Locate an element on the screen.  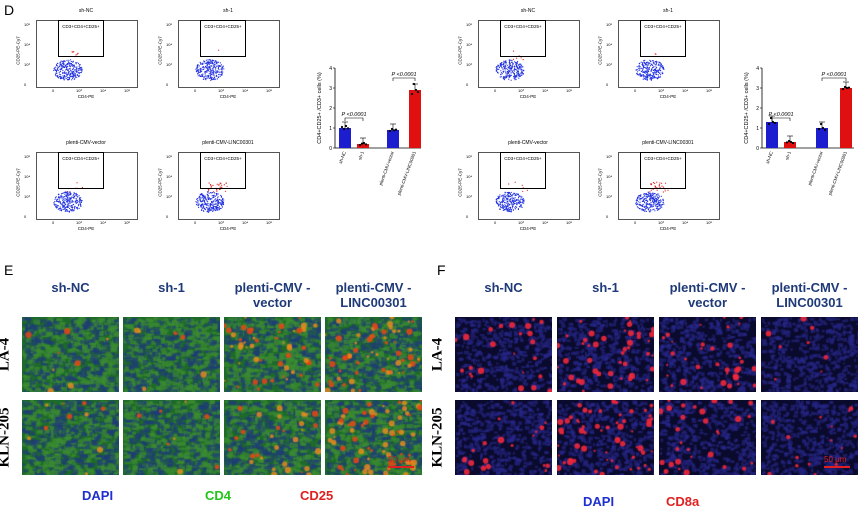
panel-label-f: F is located at coordinates (441, 270).